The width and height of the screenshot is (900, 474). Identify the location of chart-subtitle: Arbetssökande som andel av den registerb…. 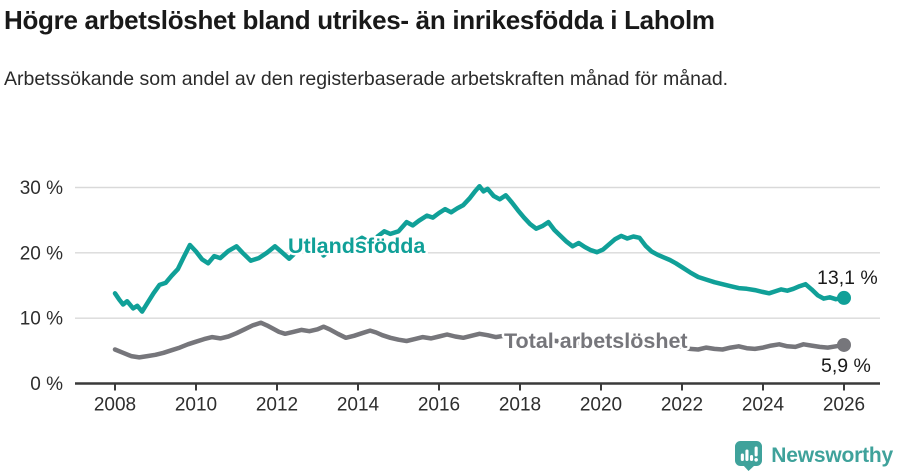
(366, 79).